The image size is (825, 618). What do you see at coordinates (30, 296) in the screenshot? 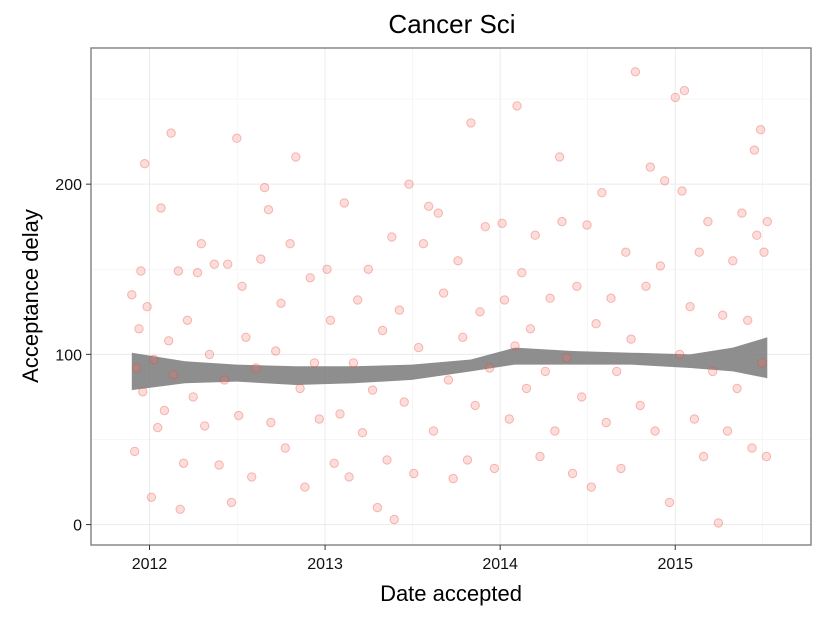
I see `y-axis-title: Acceptance delay` at bounding box center [30, 296].